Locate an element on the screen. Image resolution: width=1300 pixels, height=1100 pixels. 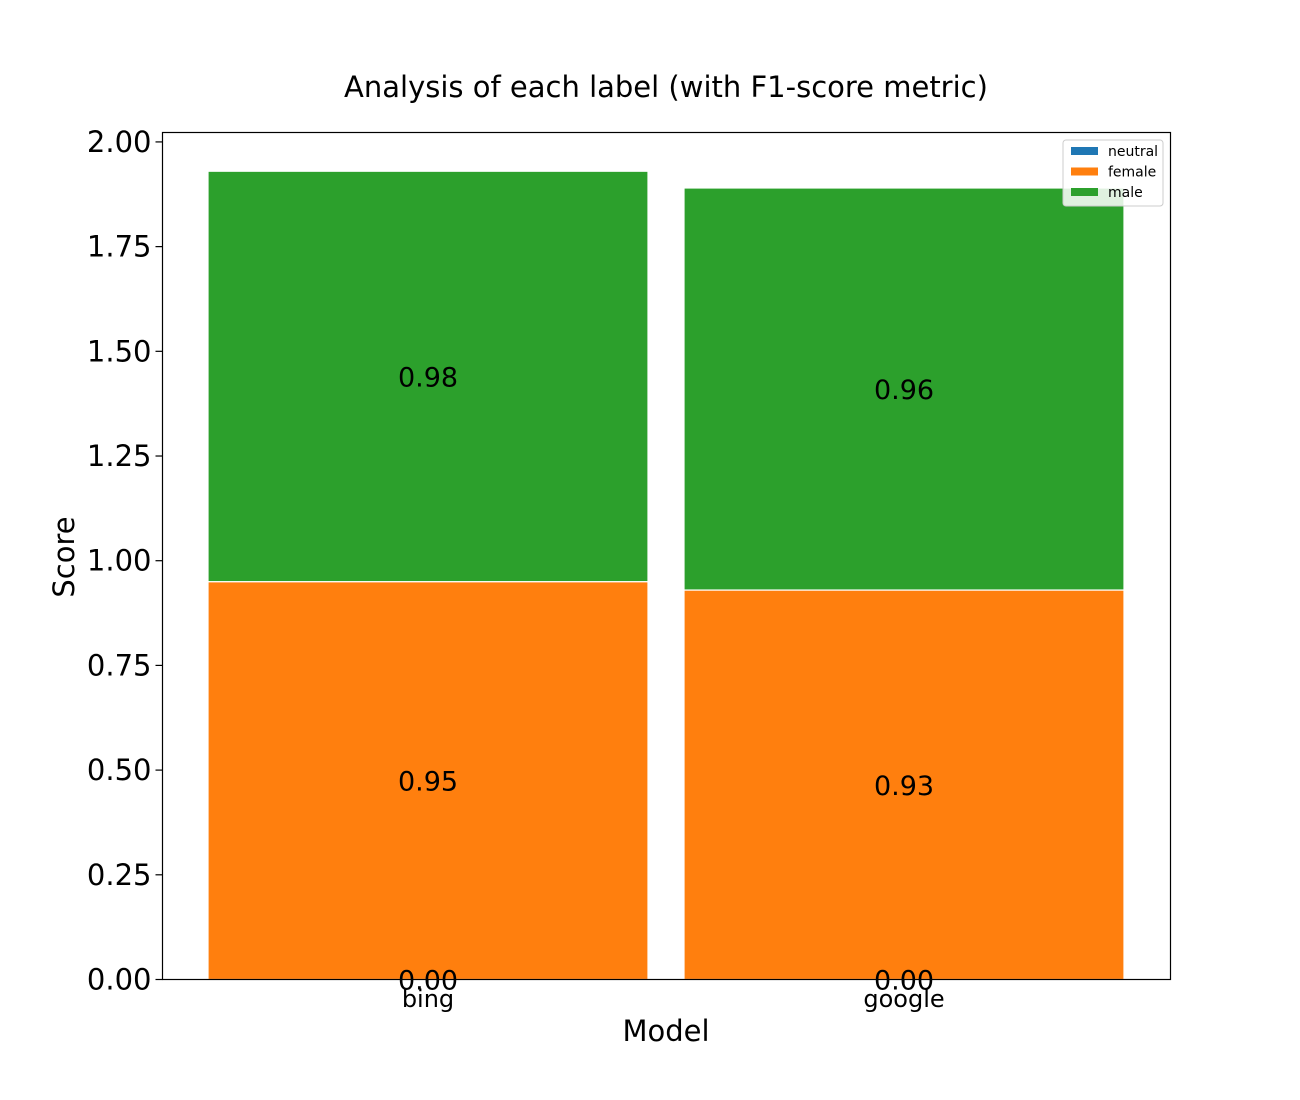
y-axis-label: Score is located at coordinates (64, 556).